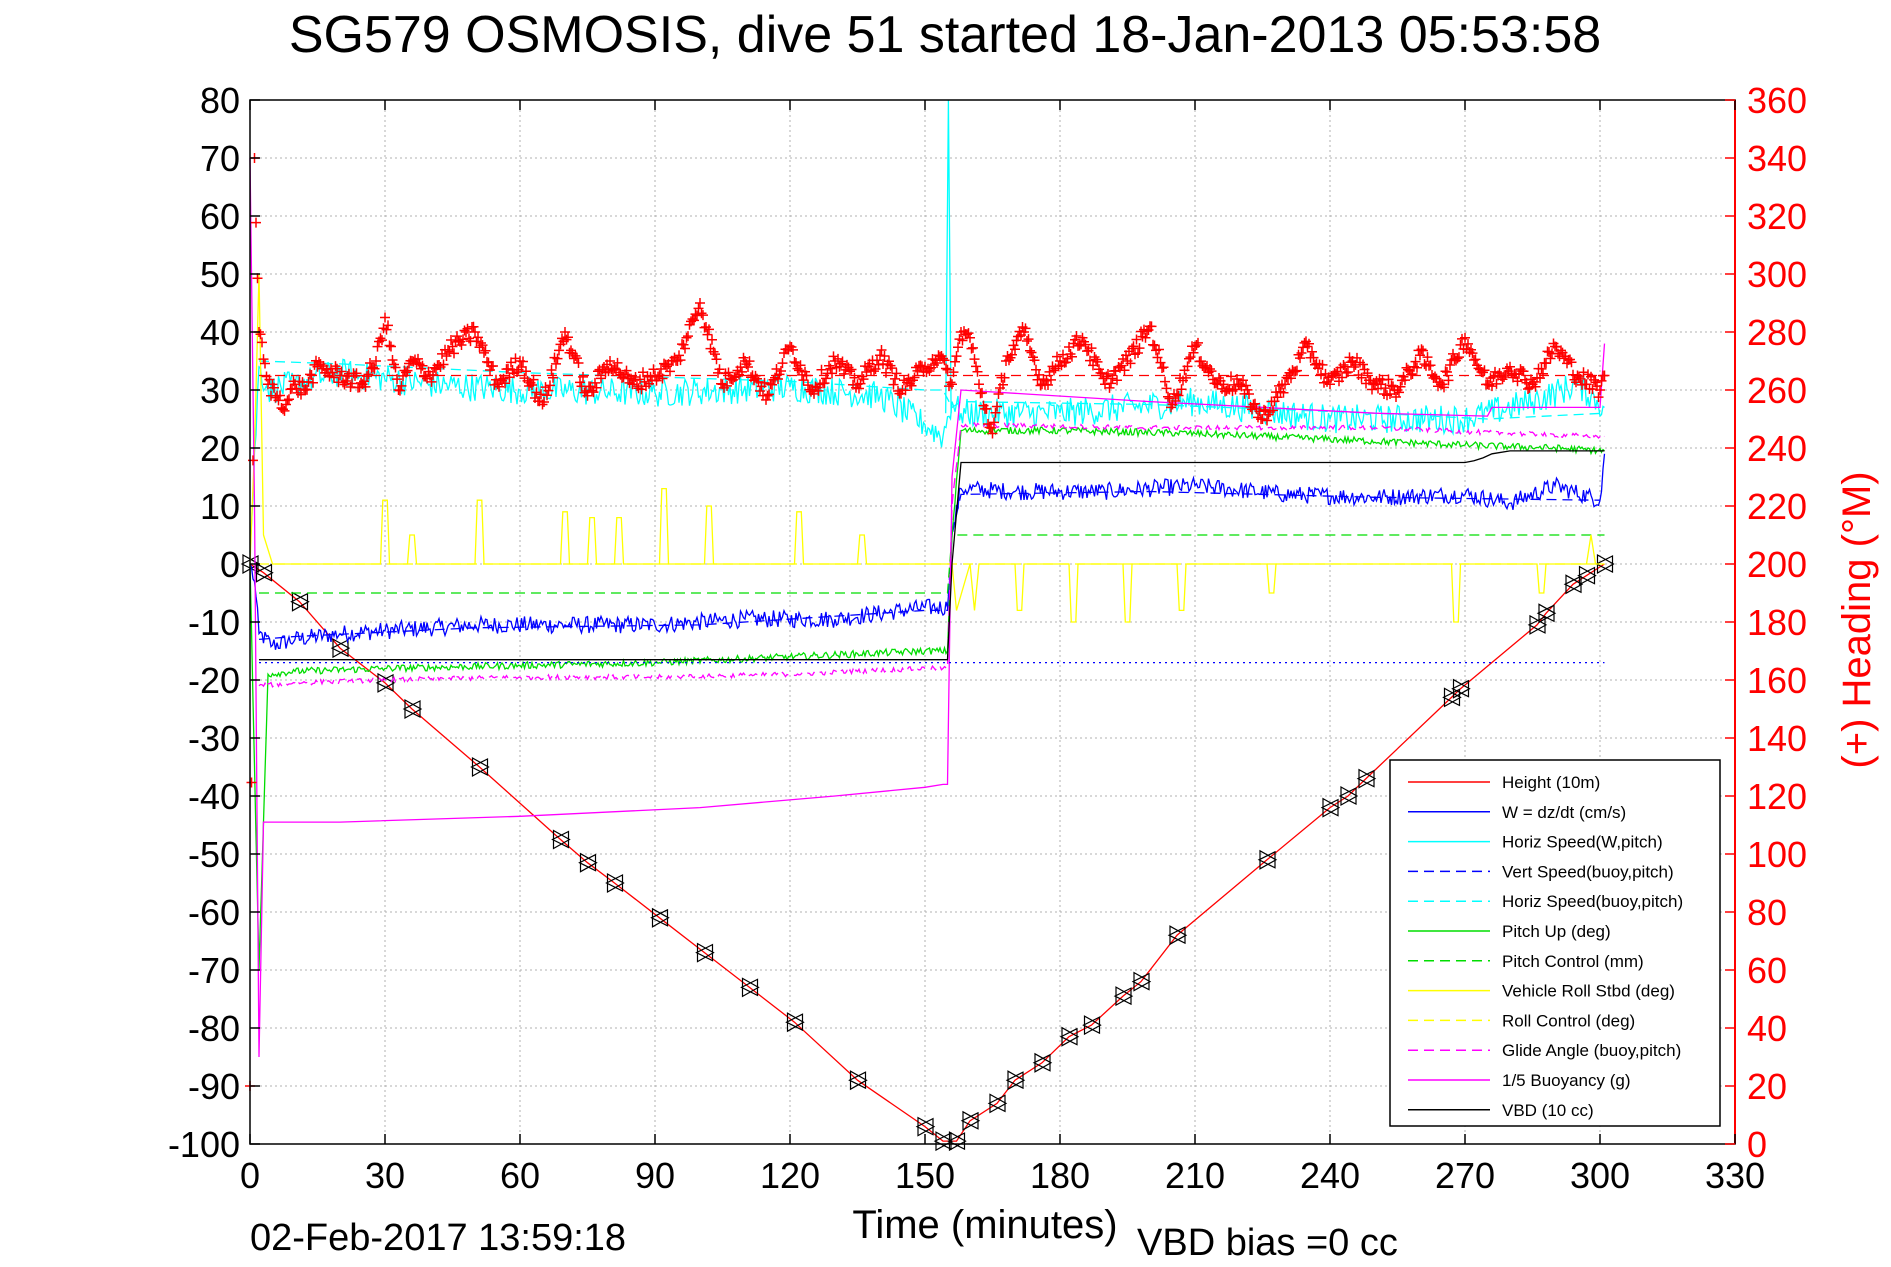 This screenshot has height=1267, width=1891. I want to click on x-tick-label: 300, so click(1600, 1175).